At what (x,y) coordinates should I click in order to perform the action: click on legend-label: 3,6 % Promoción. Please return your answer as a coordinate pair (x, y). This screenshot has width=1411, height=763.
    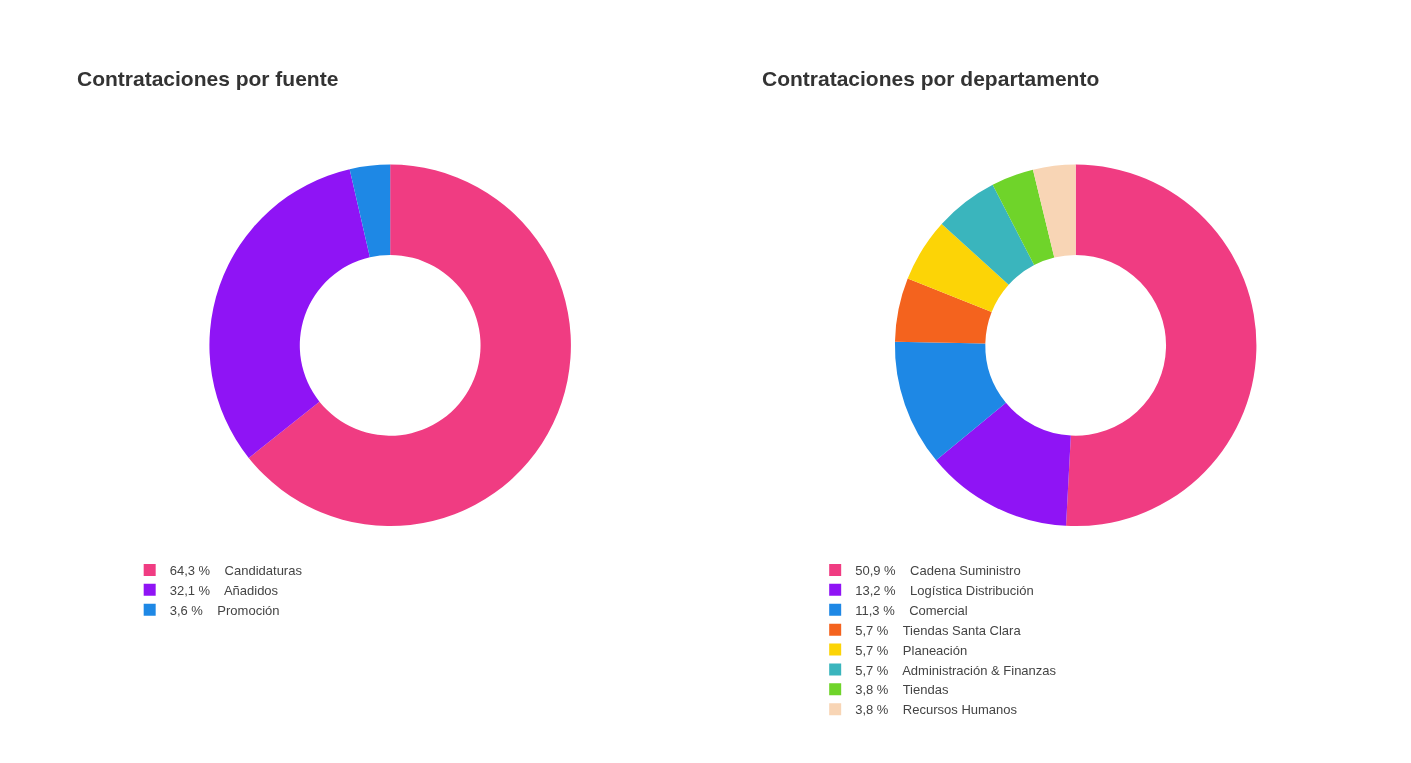
    Looking at the image, I should click on (224, 610).